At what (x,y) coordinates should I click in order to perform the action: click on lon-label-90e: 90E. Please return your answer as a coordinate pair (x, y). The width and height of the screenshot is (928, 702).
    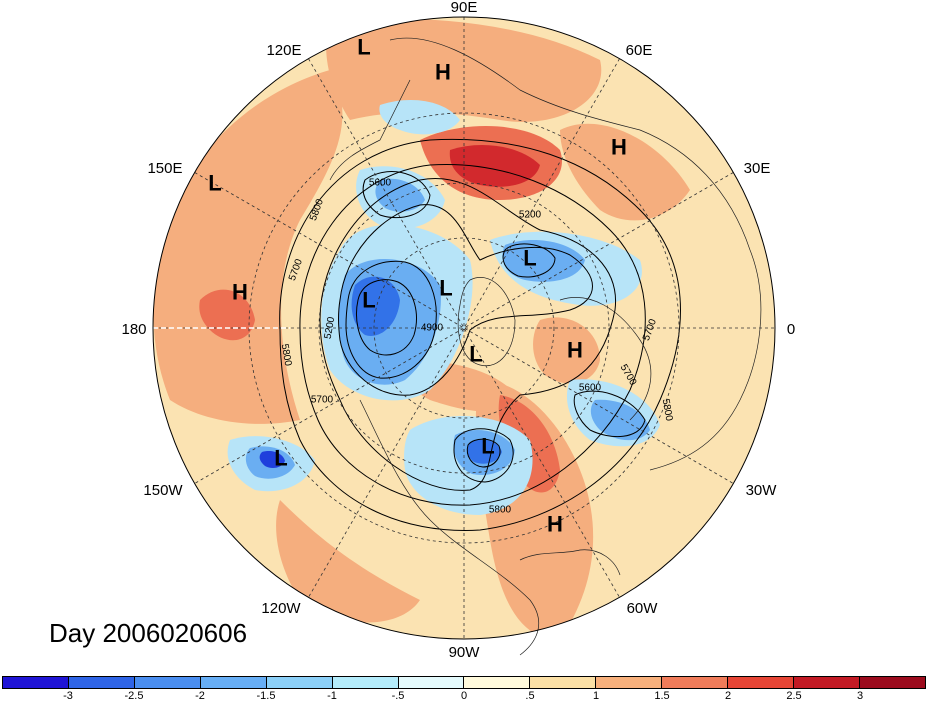
    Looking at the image, I should click on (464, 8).